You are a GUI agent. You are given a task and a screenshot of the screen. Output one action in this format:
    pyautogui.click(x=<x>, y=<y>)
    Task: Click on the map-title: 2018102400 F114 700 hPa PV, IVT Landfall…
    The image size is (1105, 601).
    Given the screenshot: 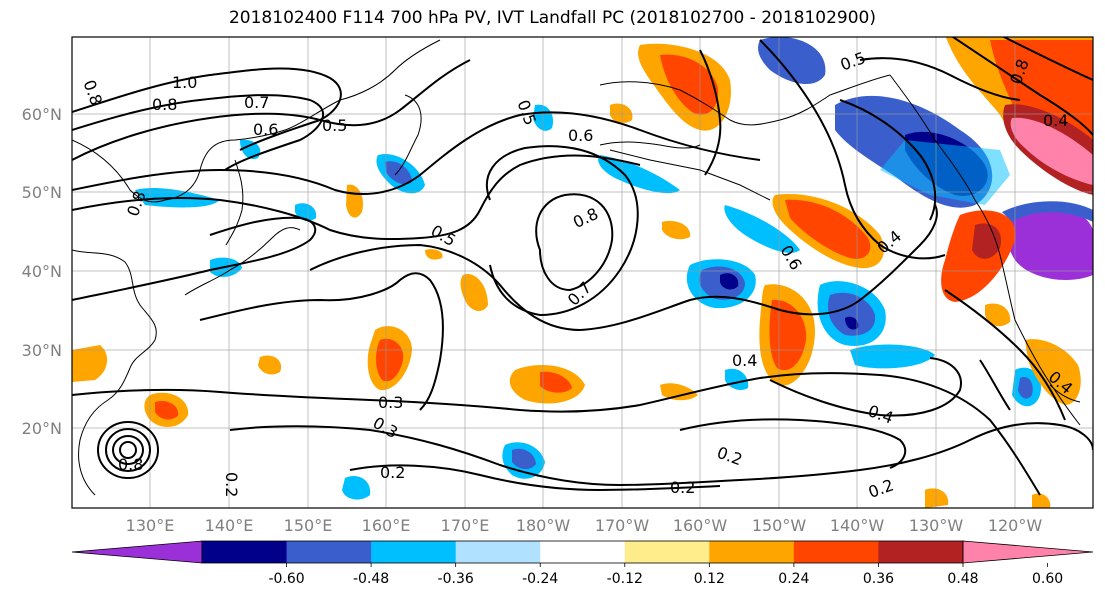 What is the action you would take?
    pyautogui.click(x=552, y=18)
    